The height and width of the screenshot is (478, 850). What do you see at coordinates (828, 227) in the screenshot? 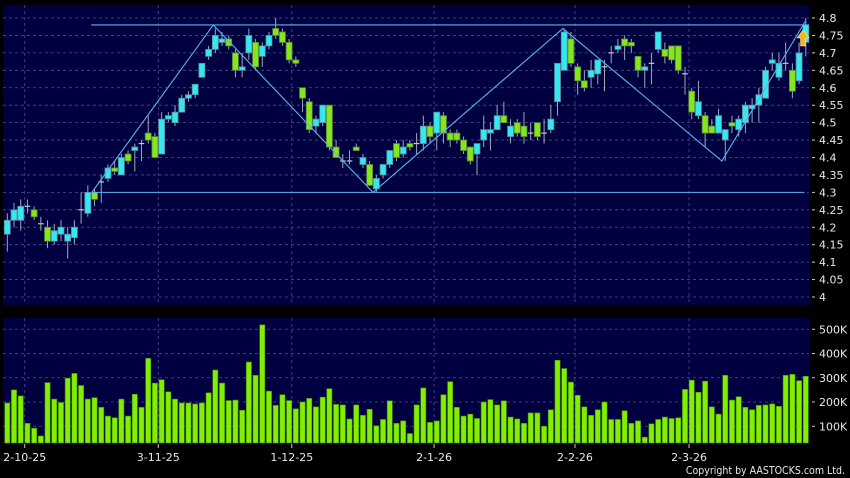
I see `price-tick-label: 4.2` at bounding box center [828, 227].